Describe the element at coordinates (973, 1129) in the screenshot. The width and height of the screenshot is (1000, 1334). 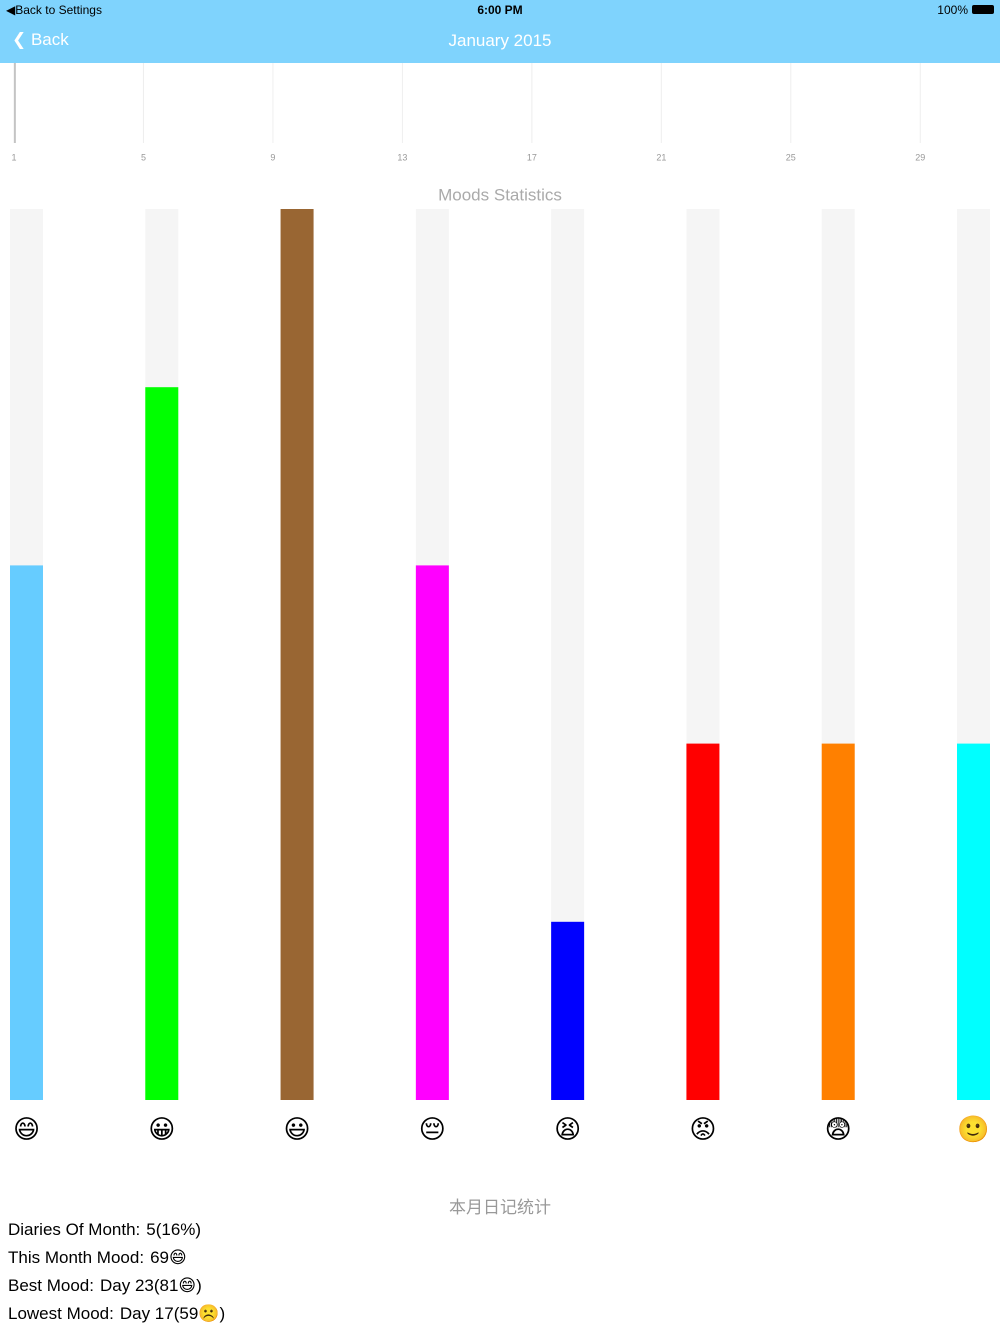
I see `x-tick-label: 🙂` at that location.